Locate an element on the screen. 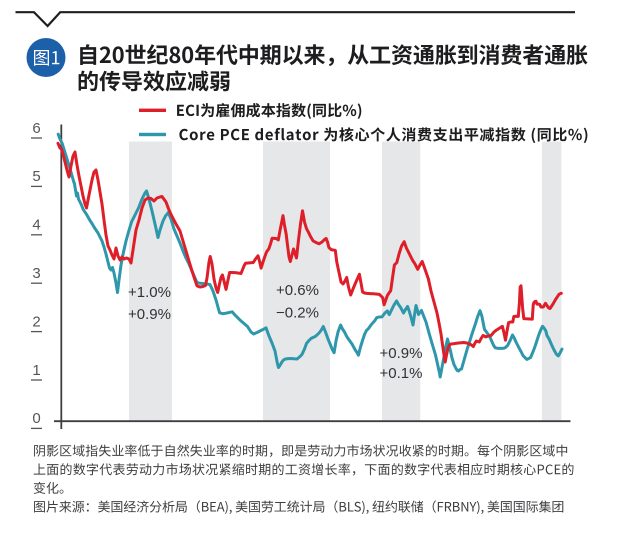 This screenshot has width=618, height=533. svg-text: 5 is located at coordinates (36, 176).